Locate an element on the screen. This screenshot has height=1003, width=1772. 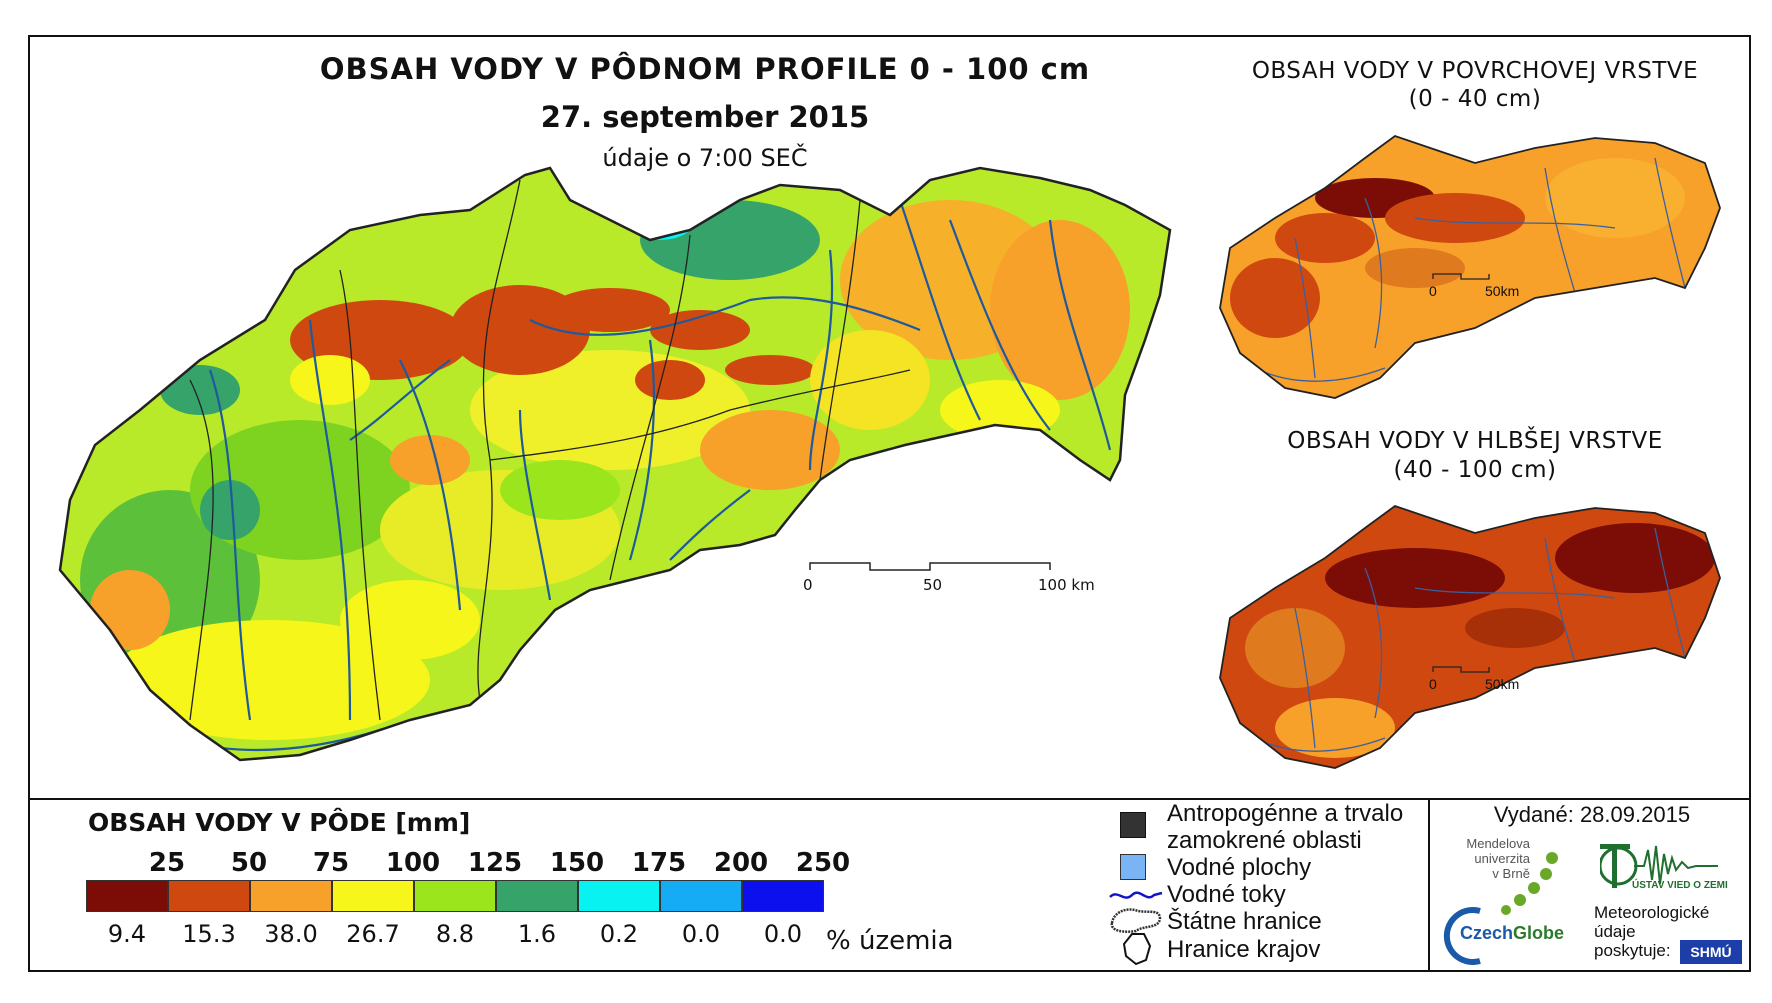
legend-separator is located at coordinates (889, 799).